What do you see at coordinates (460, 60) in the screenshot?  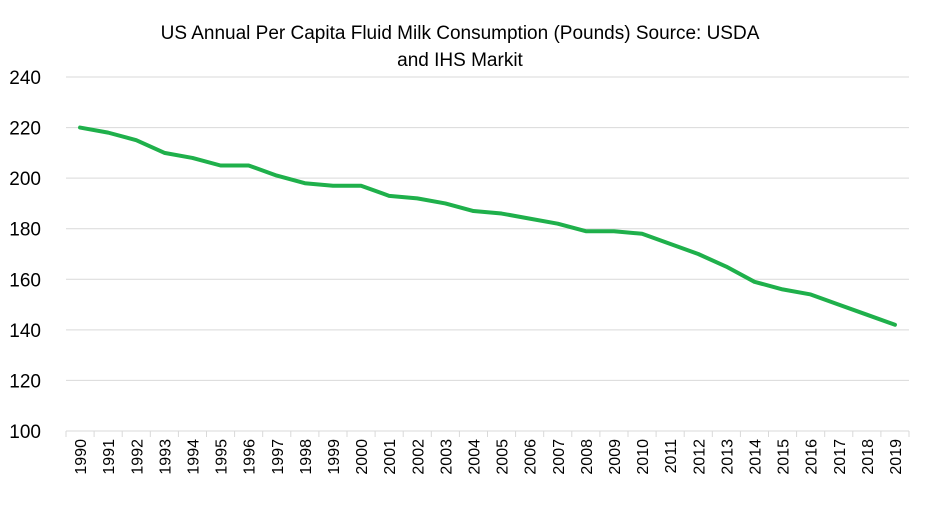 I see `chart-title-line-2: and IHS Markit` at bounding box center [460, 60].